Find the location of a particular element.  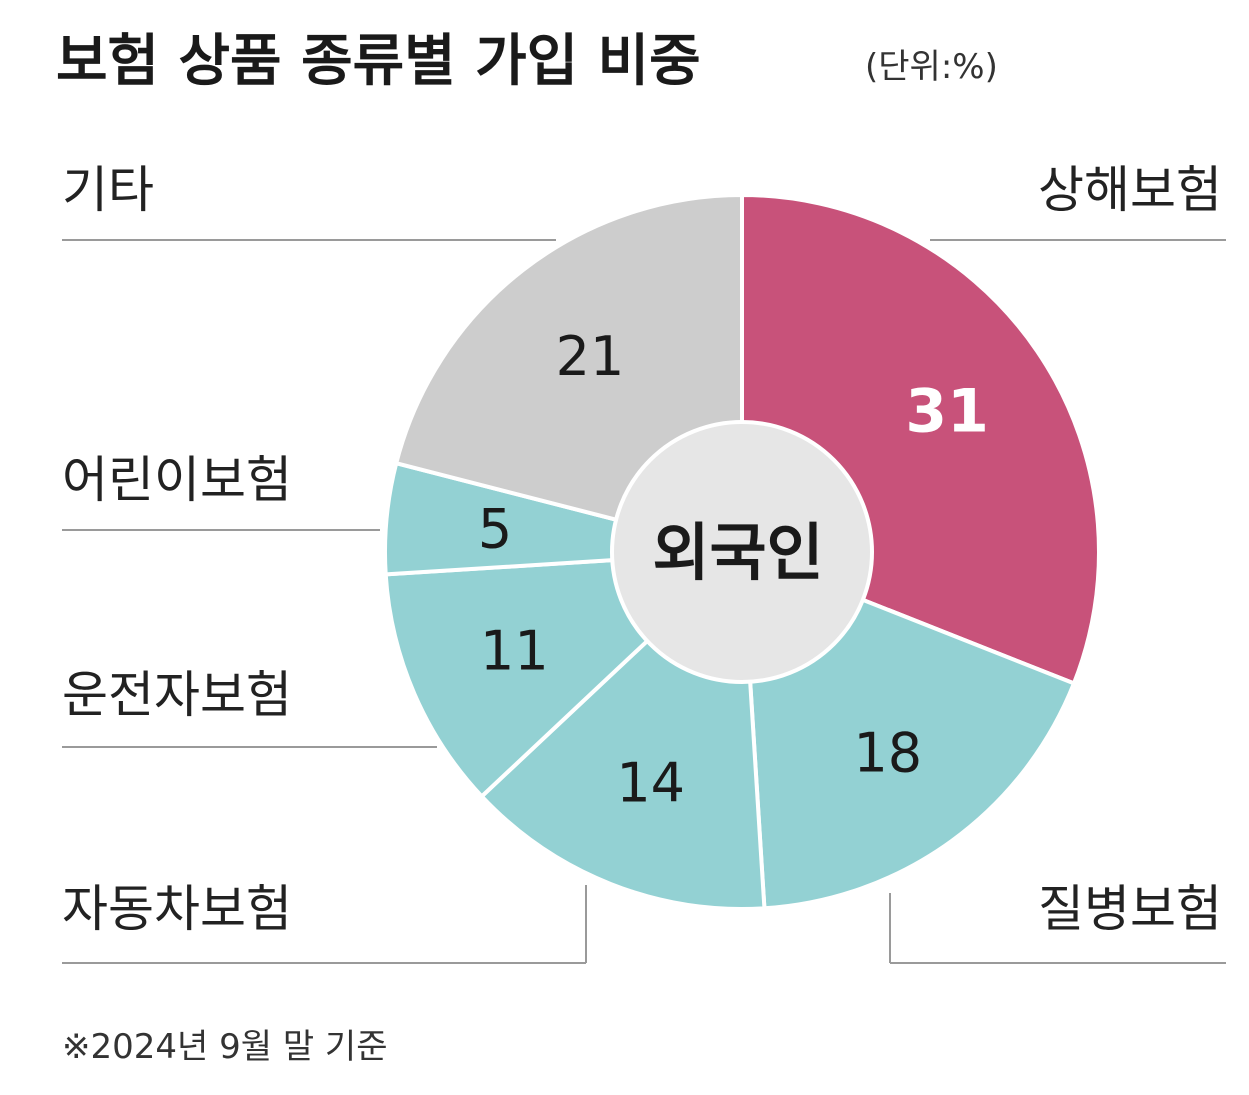

category-label-2: 질병보험 is located at coordinates (1130, 909).